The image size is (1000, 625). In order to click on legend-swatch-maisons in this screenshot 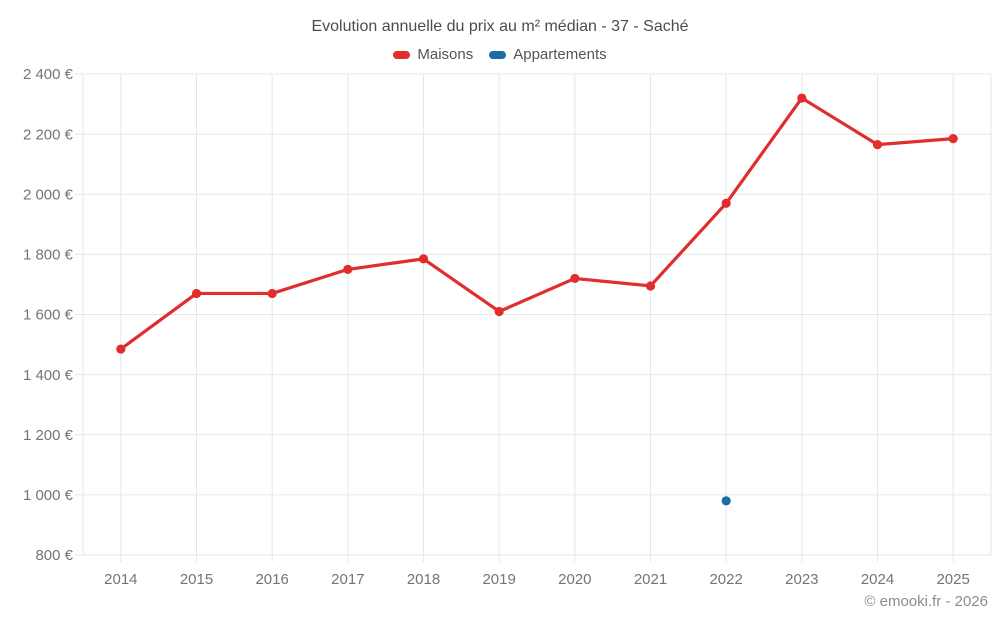, I will do `click(402, 54)`.